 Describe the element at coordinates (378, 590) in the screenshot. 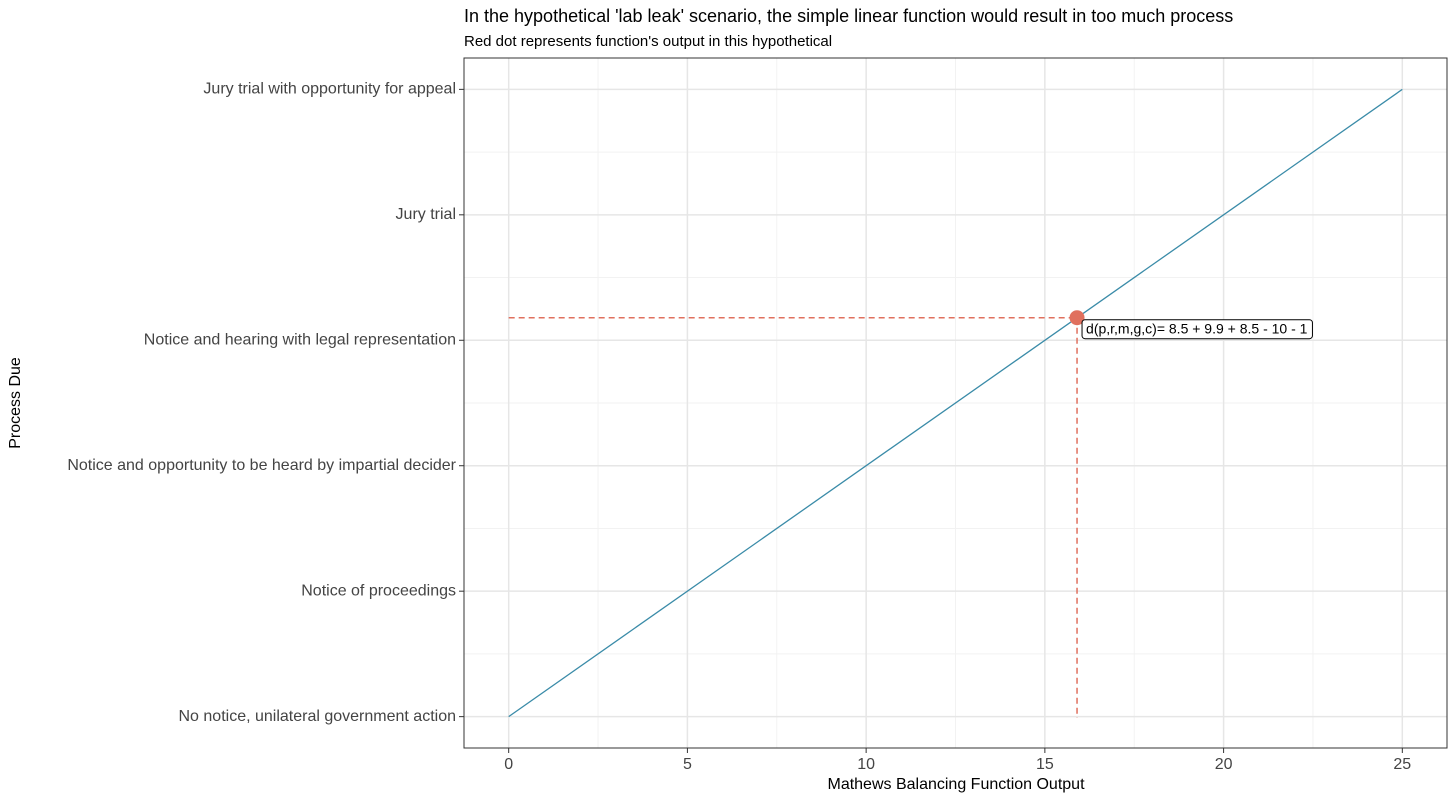

I see `y-tick-label: Notice of proceedings` at that location.